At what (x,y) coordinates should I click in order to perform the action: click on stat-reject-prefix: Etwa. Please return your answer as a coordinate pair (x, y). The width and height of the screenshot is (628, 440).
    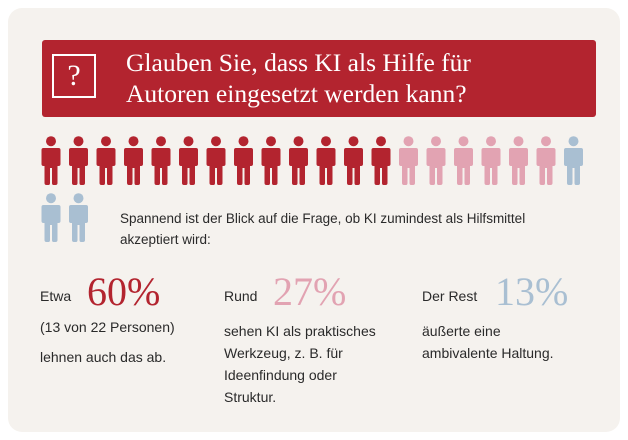
    Looking at the image, I should click on (56, 296).